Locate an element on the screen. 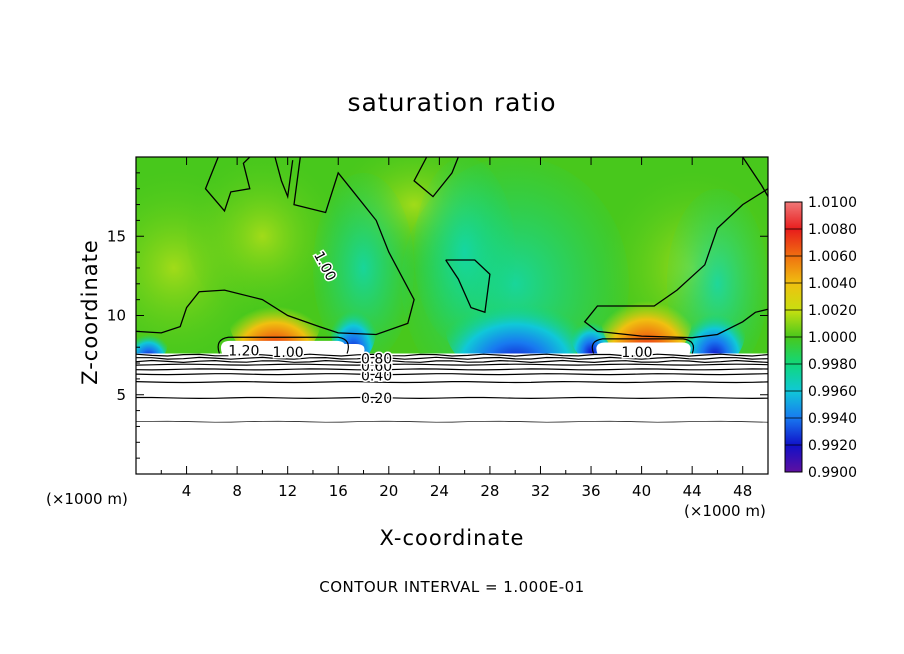 This screenshot has height=654, width=904. y-tick-label-0: 5 is located at coordinates (121, 395).